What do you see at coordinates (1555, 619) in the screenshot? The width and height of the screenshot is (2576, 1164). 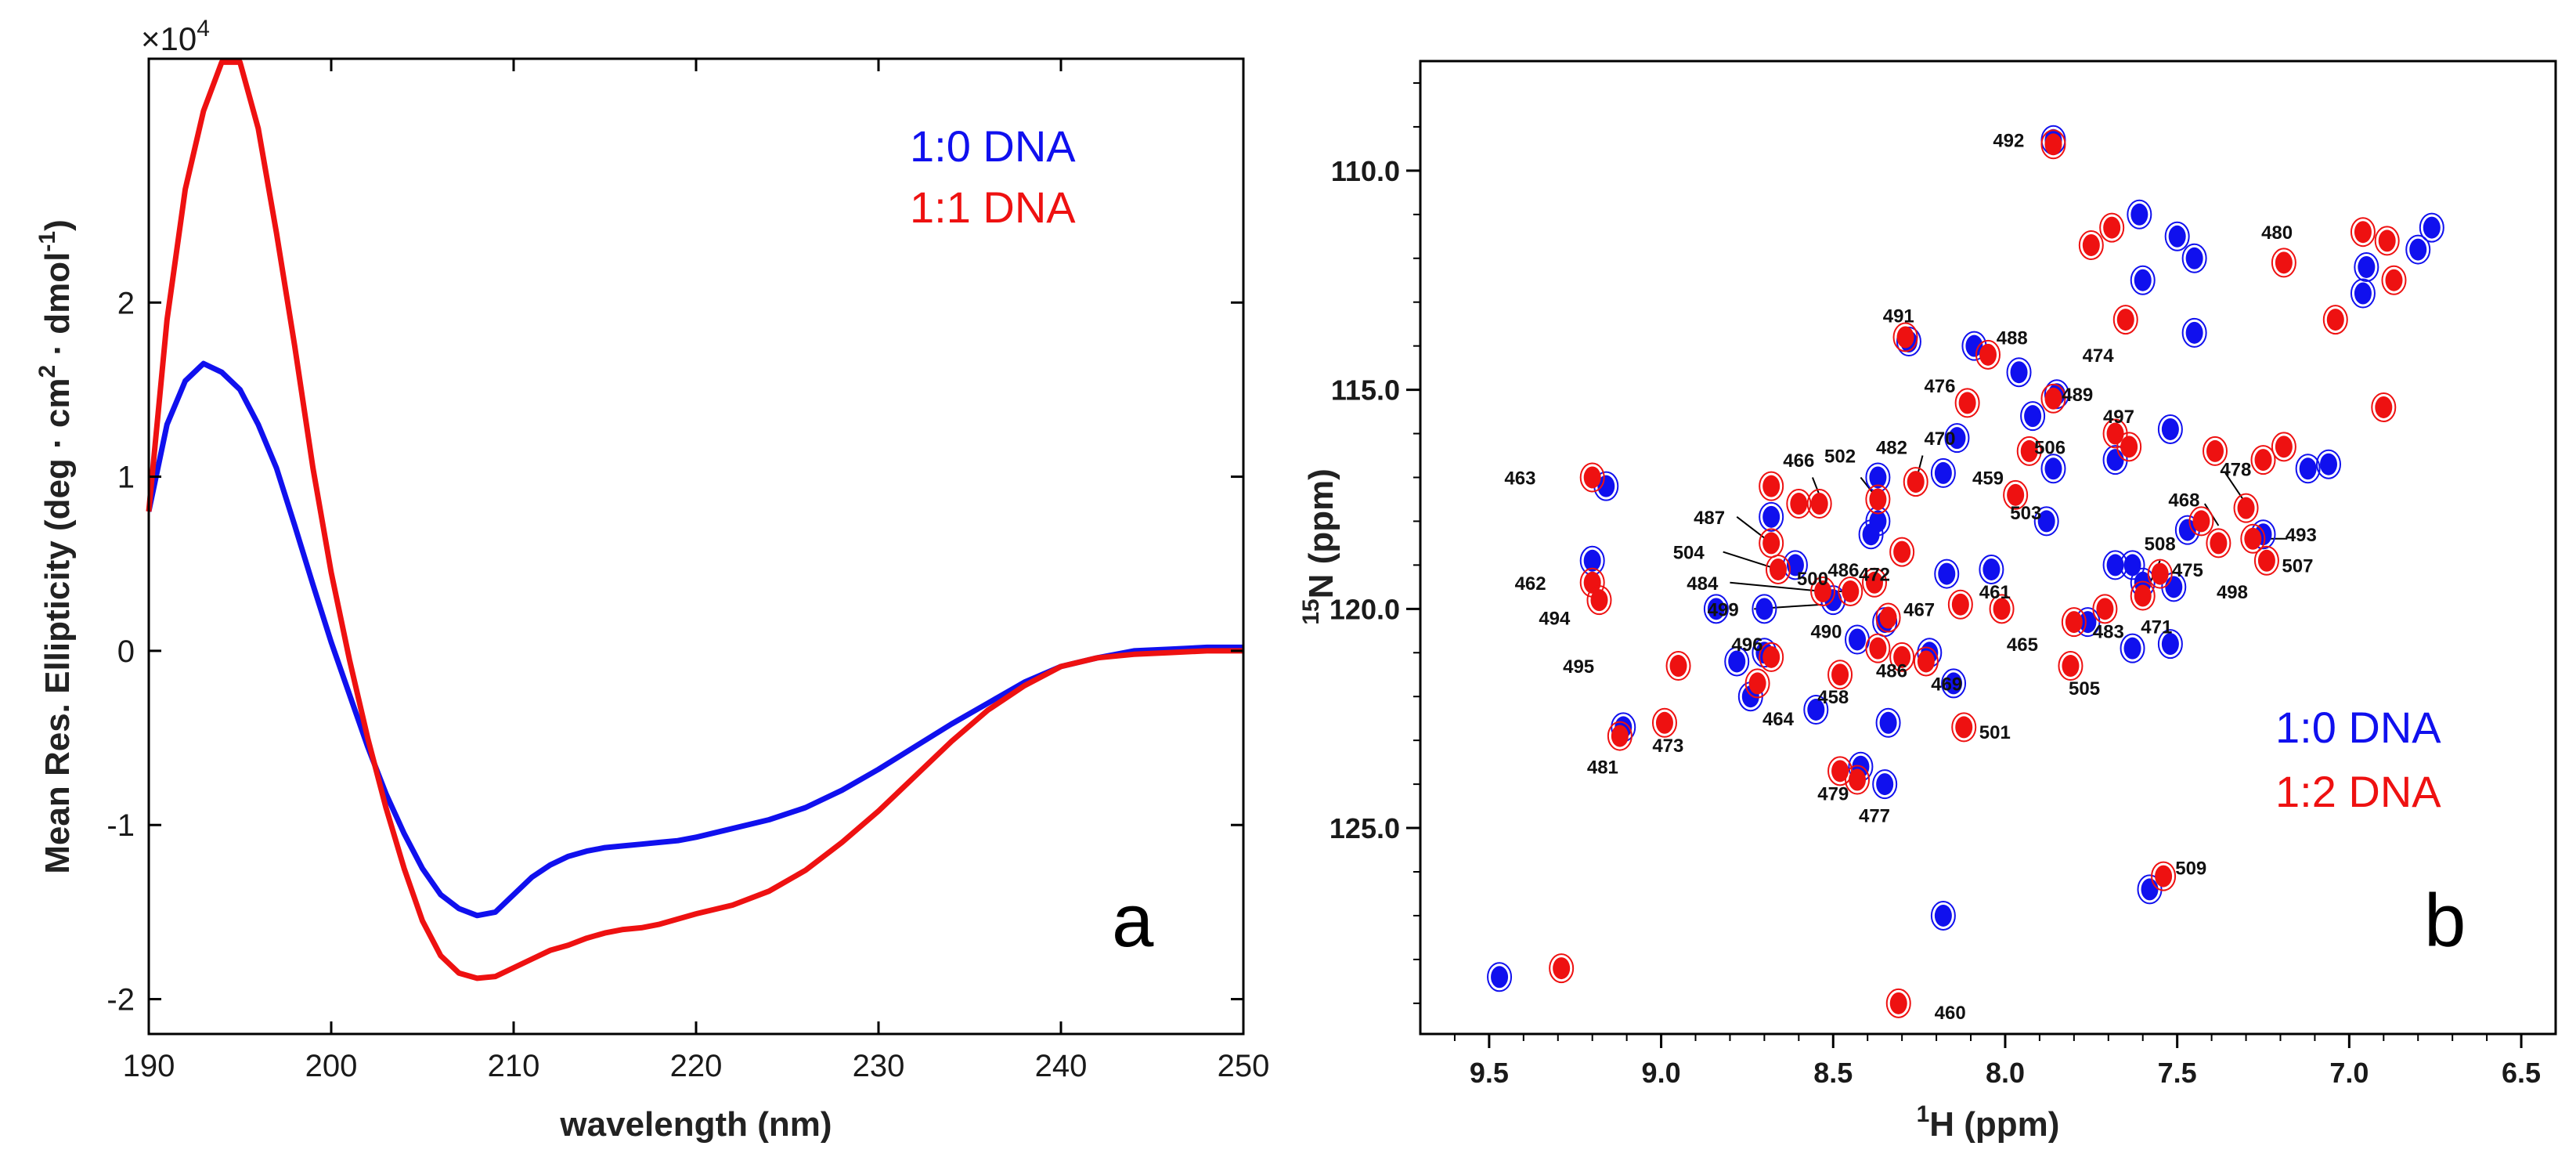 I see `peak-label: 494` at bounding box center [1555, 619].